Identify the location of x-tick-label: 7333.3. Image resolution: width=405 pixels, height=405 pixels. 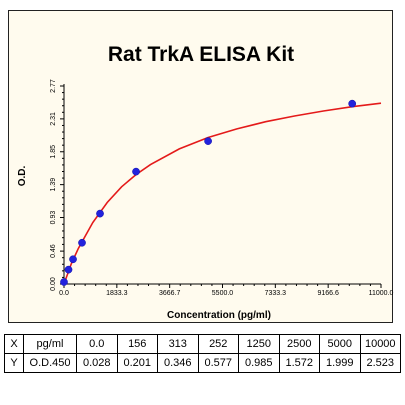
(276, 293).